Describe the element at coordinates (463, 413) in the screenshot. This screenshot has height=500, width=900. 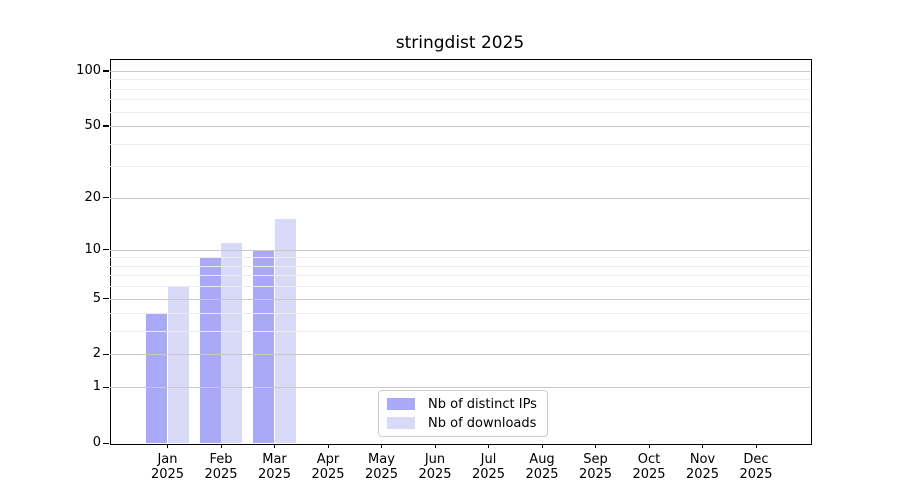
I see `legend: Nb of distinct IPs Nb of downloads` at that location.